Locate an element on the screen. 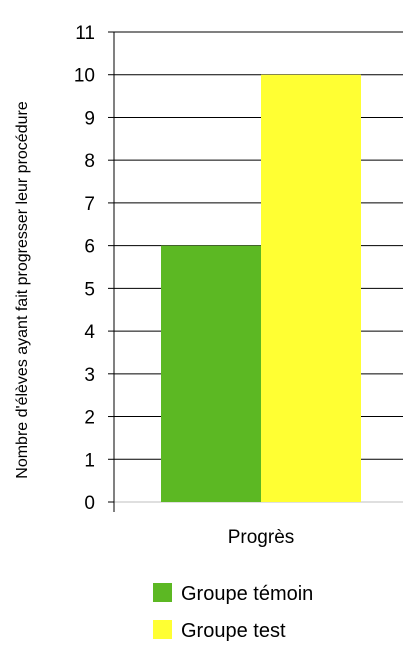  y-tick-label: 10 is located at coordinates (84, 76).